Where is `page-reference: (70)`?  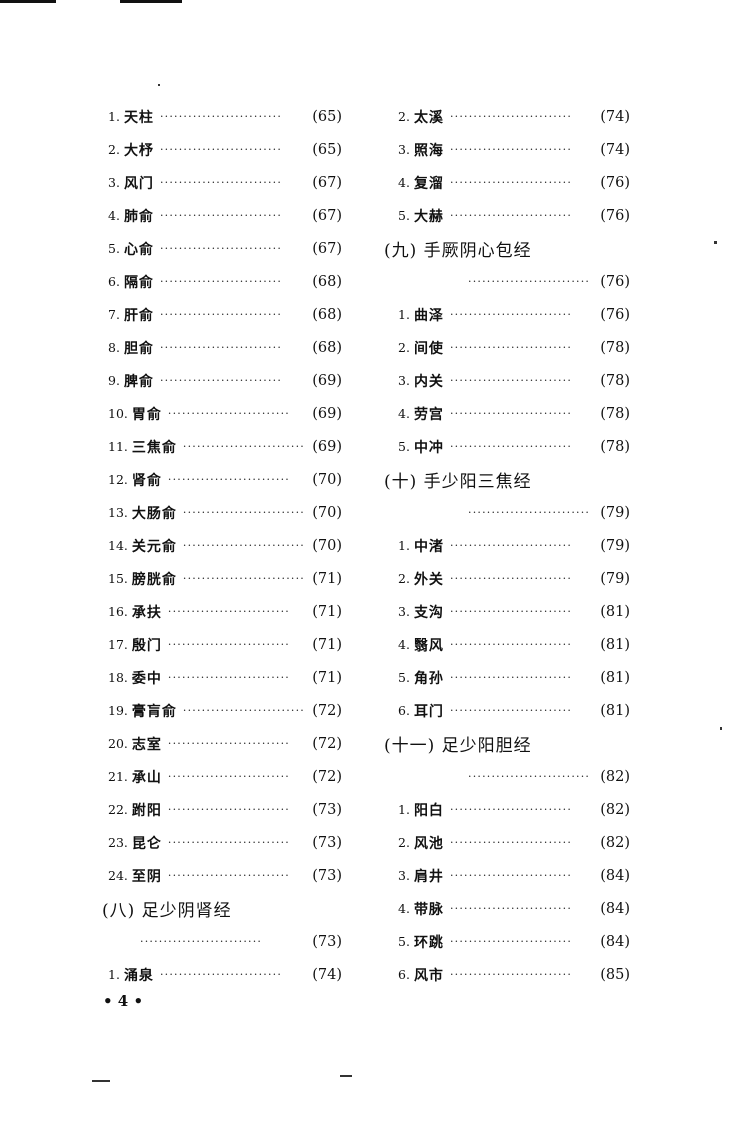 page-reference: (70) is located at coordinates (327, 479).